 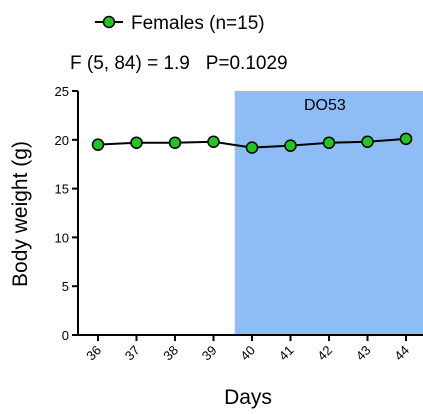 What do you see at coordinates (198, 23) in the screenshot?
I see `legend-label: Females (n=15)` at bounding box center [198, 23].